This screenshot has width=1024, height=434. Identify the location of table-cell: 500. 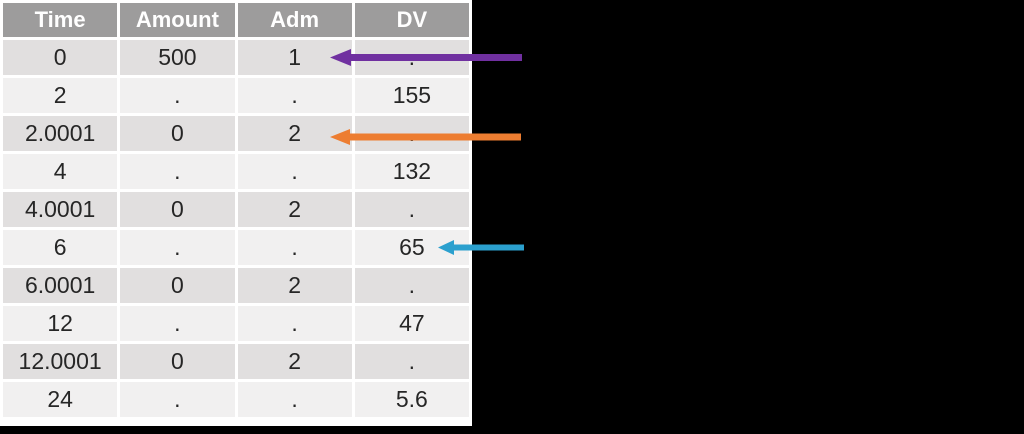
(177, 57).